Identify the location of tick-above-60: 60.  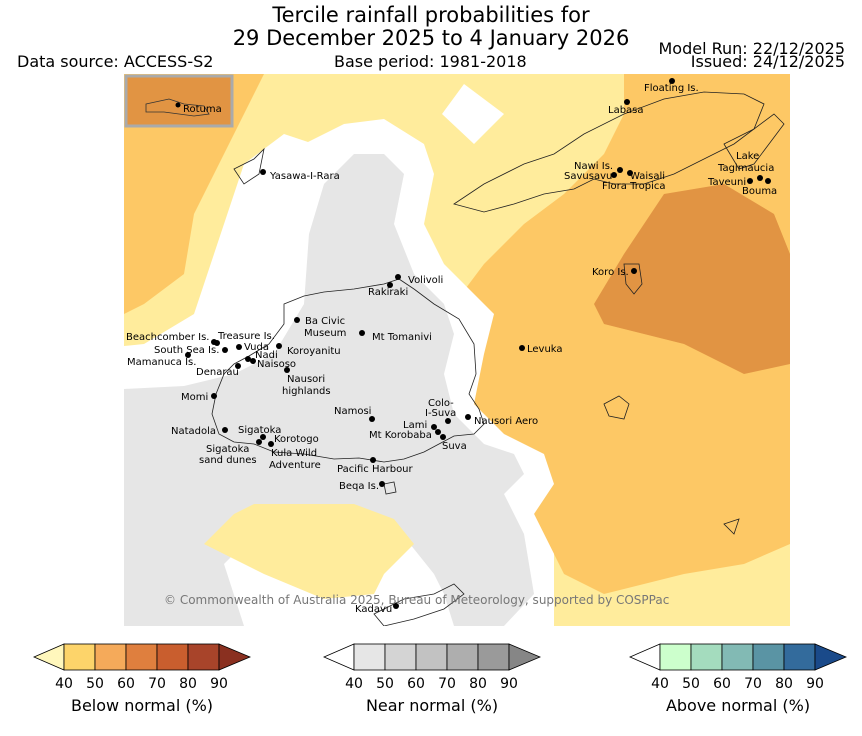
(722, 684).